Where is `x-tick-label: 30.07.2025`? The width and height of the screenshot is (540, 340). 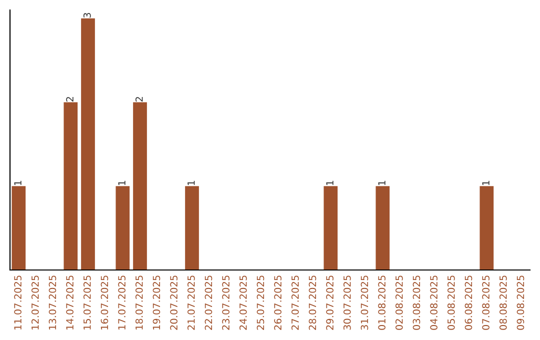
x-tick-label: 30.07.2025 is located at coordinates (347, 303).